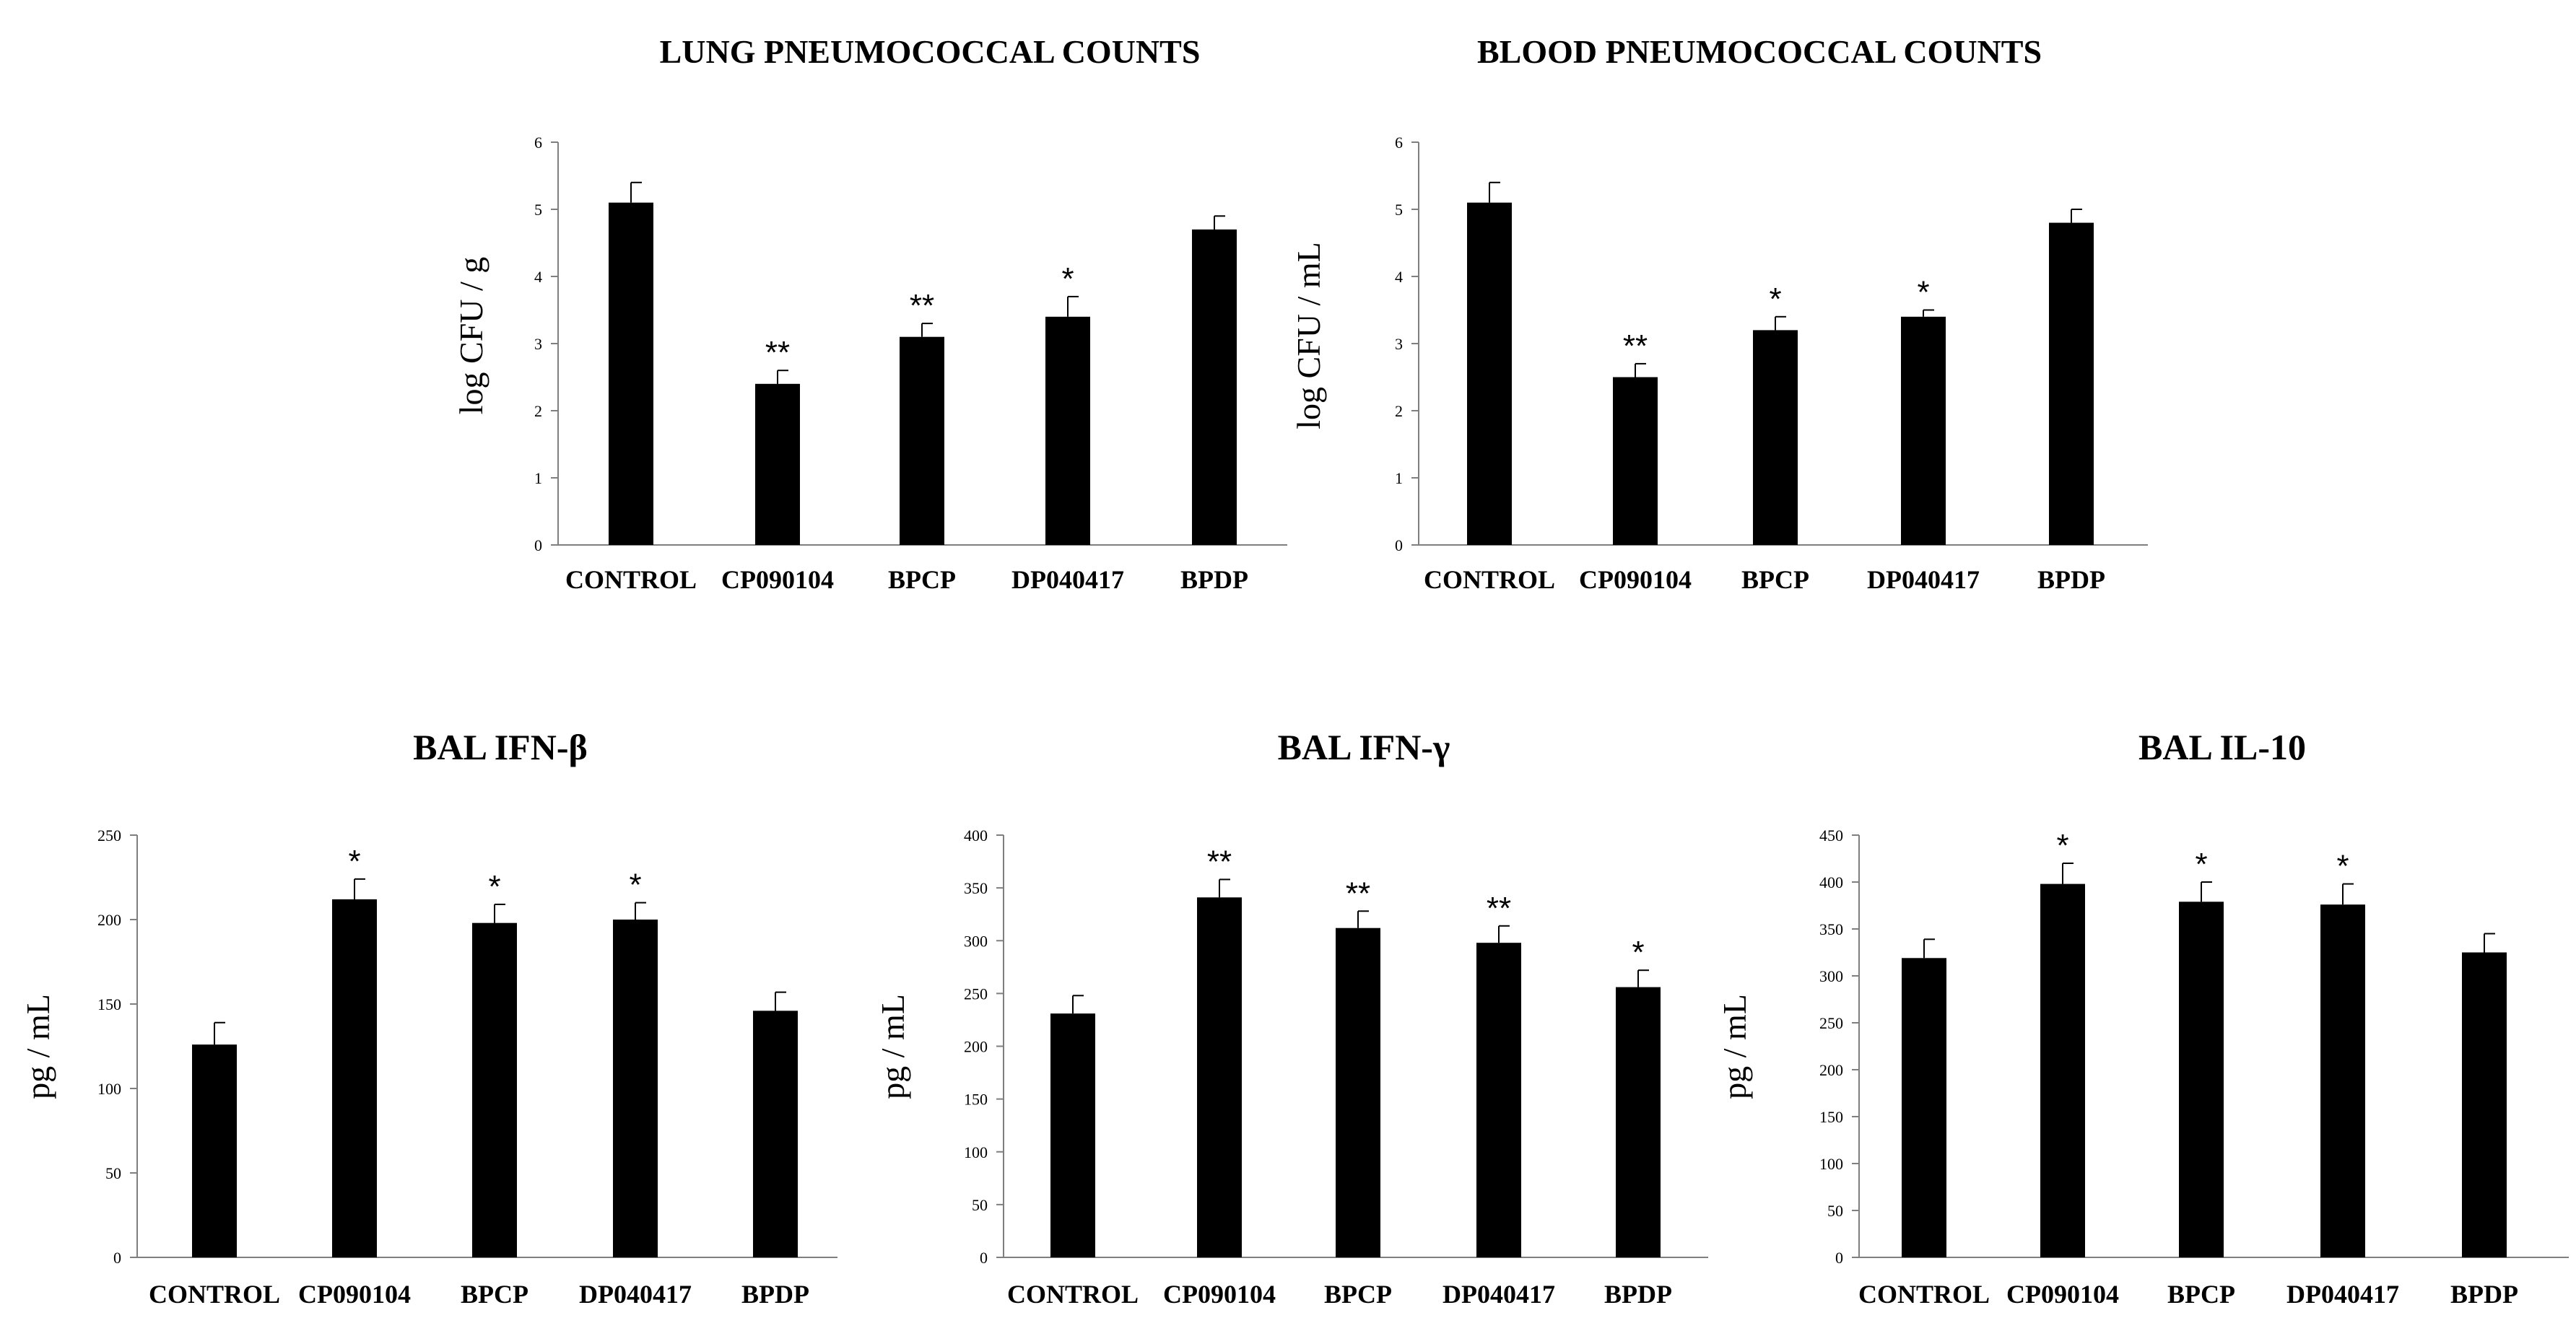 Image resolution: width=2576 pixels, height=1331 pixels. Describe the element at coordinates (500, 747) in the screenshot. I see `chart-title: BAL IFN-β` at that location.